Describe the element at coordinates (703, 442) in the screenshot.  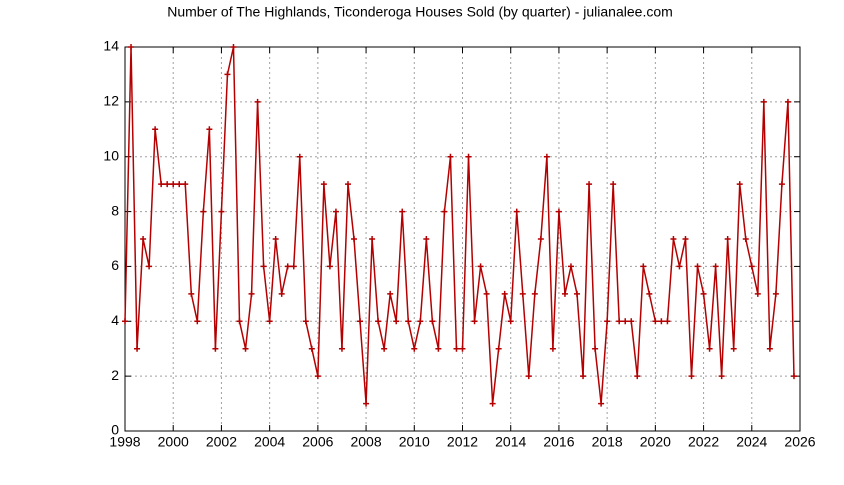
I see `x-tick-label: 2022` at that location.